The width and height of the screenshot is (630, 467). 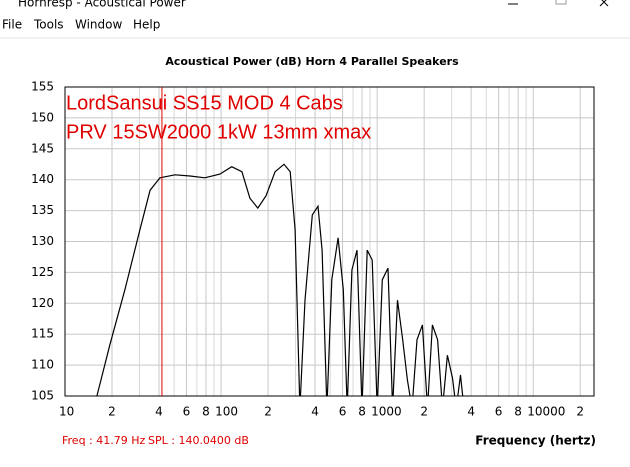 I want to click on y-tick-label: 135, so click(x=42, y=210).